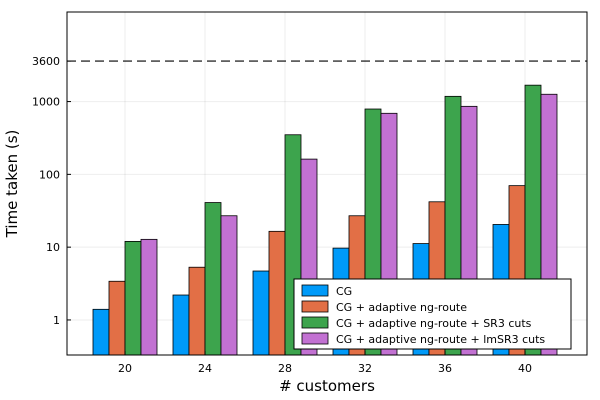 This screenshot has width=600, height=400. I want to click on x-axis-title: # customers, so click(327, 386).